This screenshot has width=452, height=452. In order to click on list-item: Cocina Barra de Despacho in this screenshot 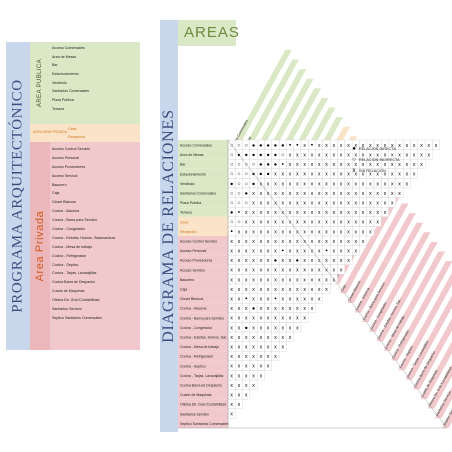, I will do `click(74, 282)`.